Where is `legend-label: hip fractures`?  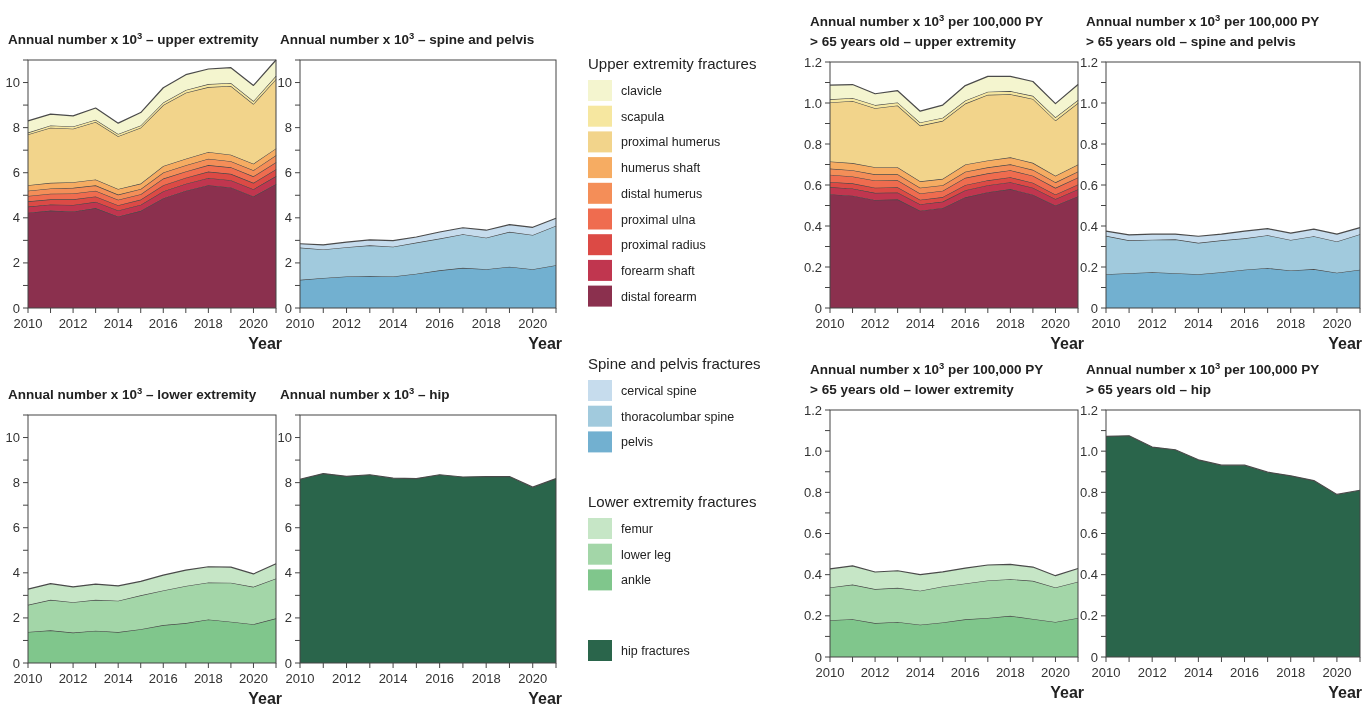
legend-label: hip fractures is located at coordinates (655, 651).